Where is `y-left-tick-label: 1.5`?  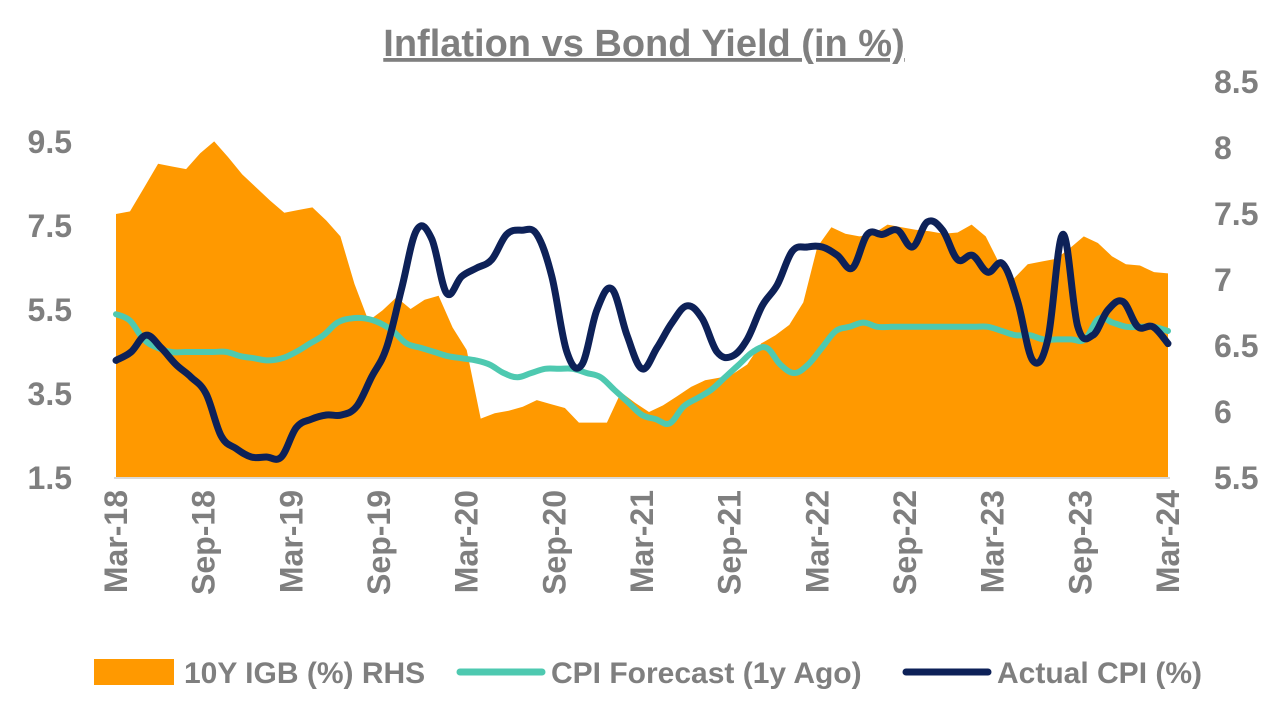
y-left-tick-label: 1.5 is located at coordinates (50, 478).